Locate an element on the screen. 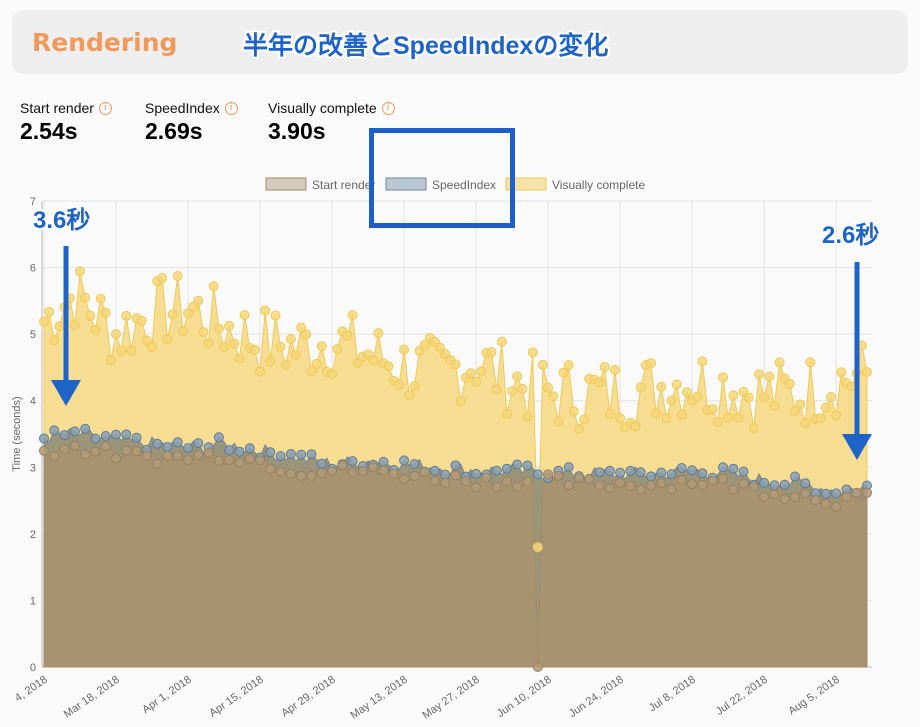 This screenshot has width=920, height=727. legend-label: SpeedIndex is located at coordinates (464, 185).